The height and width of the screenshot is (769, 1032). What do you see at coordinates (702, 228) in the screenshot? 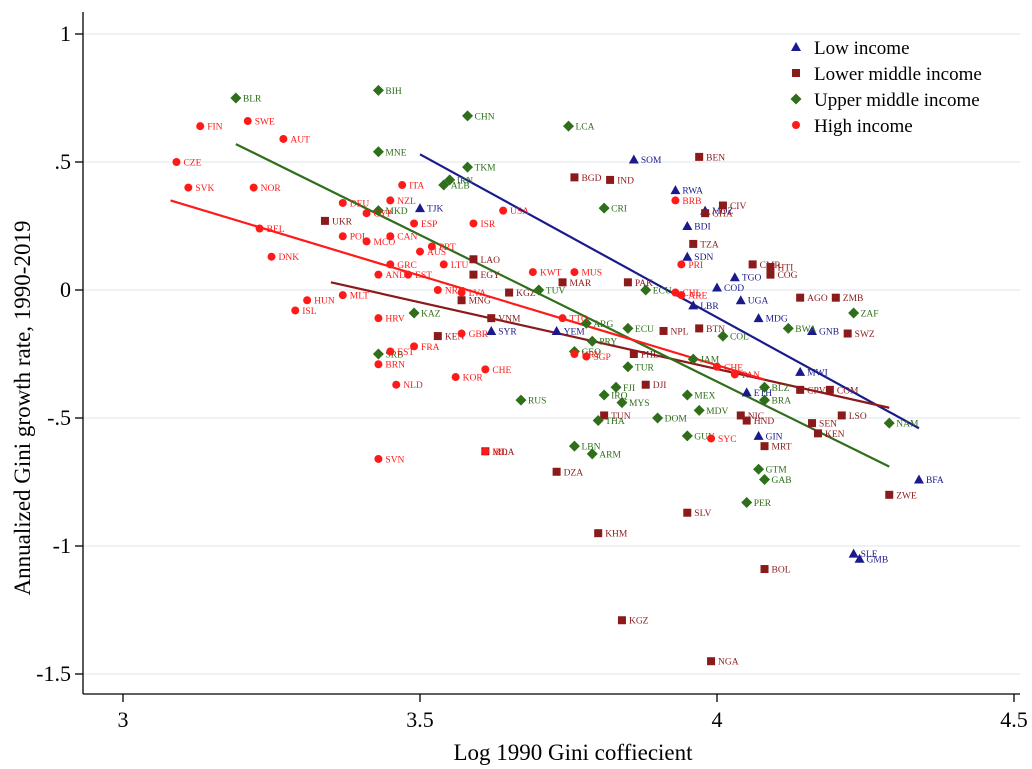
I see `point-label: BDI` at bounding box center [702, 228].